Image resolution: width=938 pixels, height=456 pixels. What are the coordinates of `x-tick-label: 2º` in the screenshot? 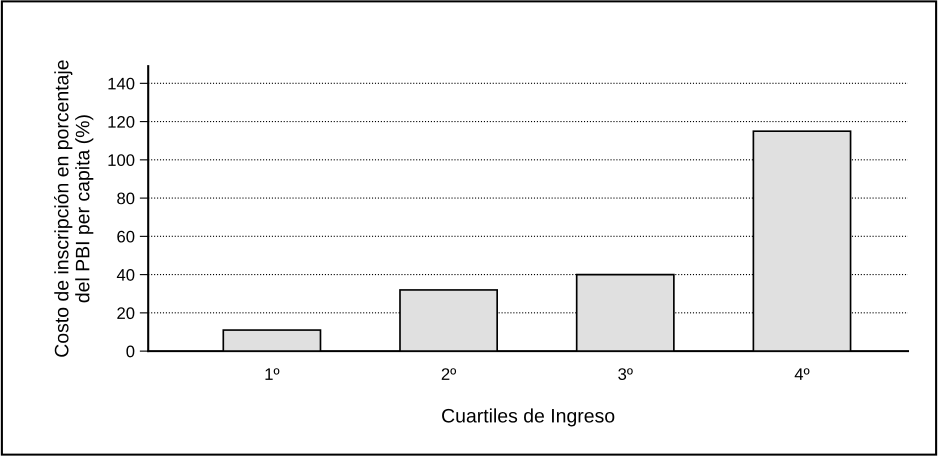 It's located at (449, 374).